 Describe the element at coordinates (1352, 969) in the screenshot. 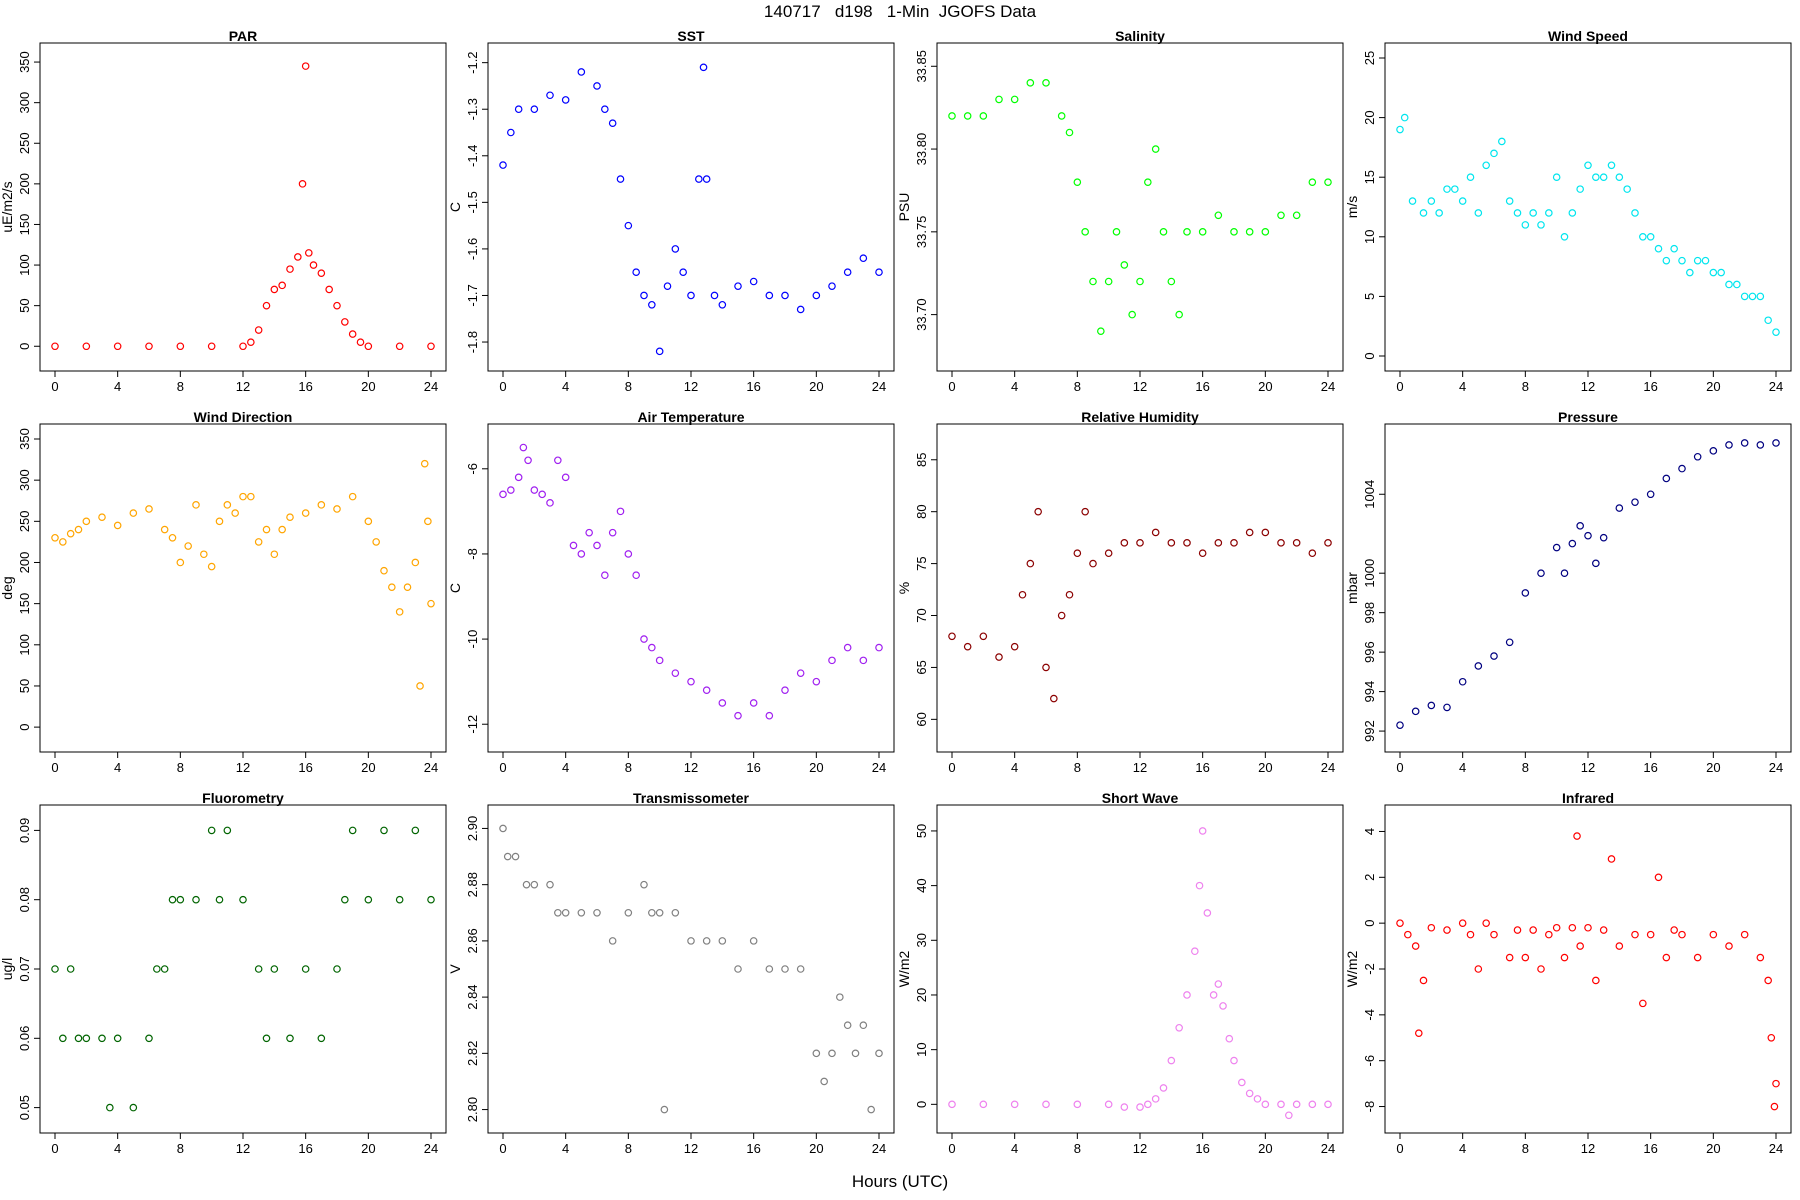

I see `y-axis-label: W/m2` at that location.